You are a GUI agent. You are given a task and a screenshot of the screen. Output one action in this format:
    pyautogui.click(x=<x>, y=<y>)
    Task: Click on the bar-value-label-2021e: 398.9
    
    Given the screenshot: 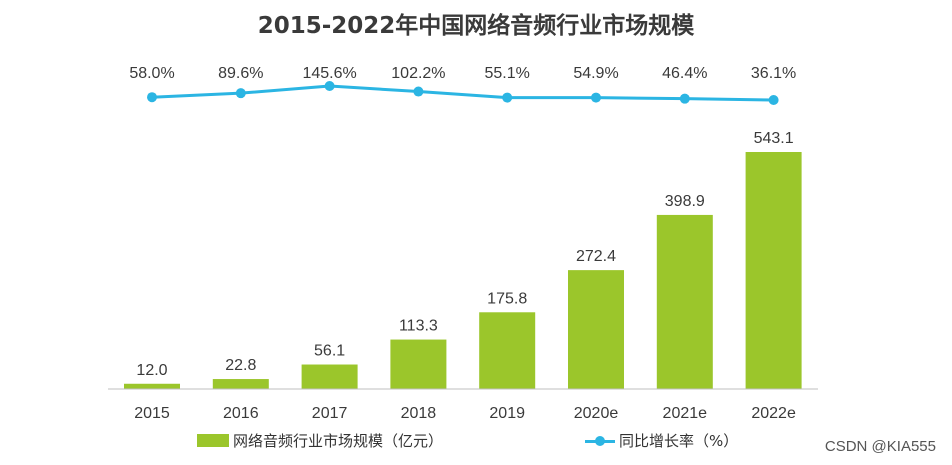 What is the action you would take?
    pyautogui.click(x=685, y=201)
    